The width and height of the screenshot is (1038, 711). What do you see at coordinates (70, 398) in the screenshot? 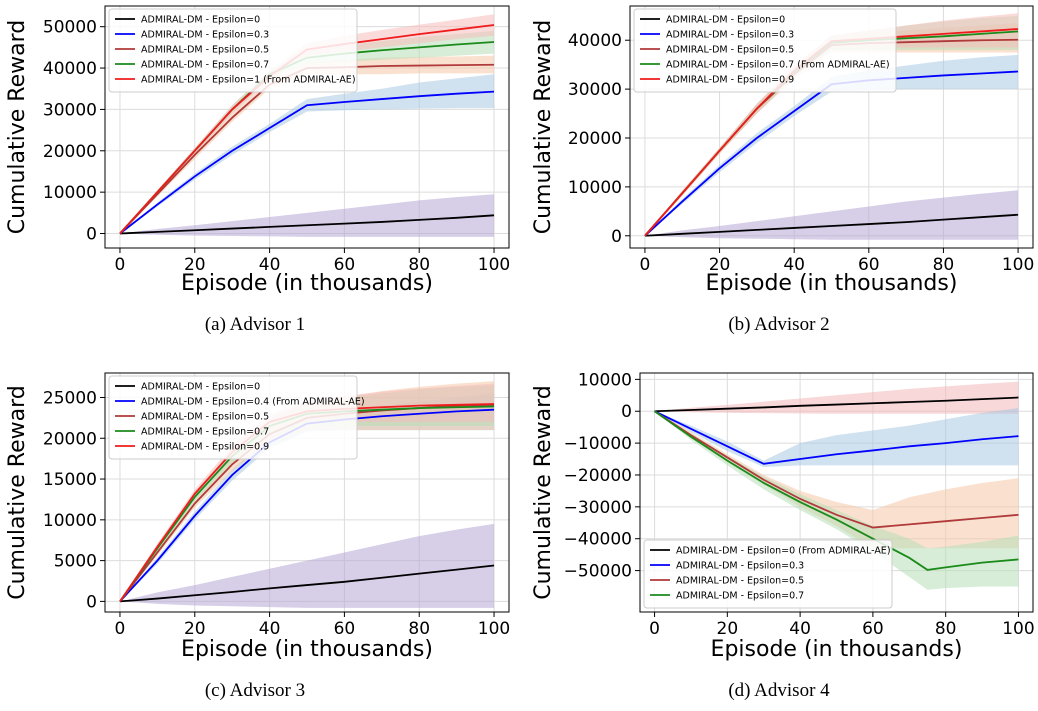
I see `y-tick-label: 25000` at bounding box center [70, 398].